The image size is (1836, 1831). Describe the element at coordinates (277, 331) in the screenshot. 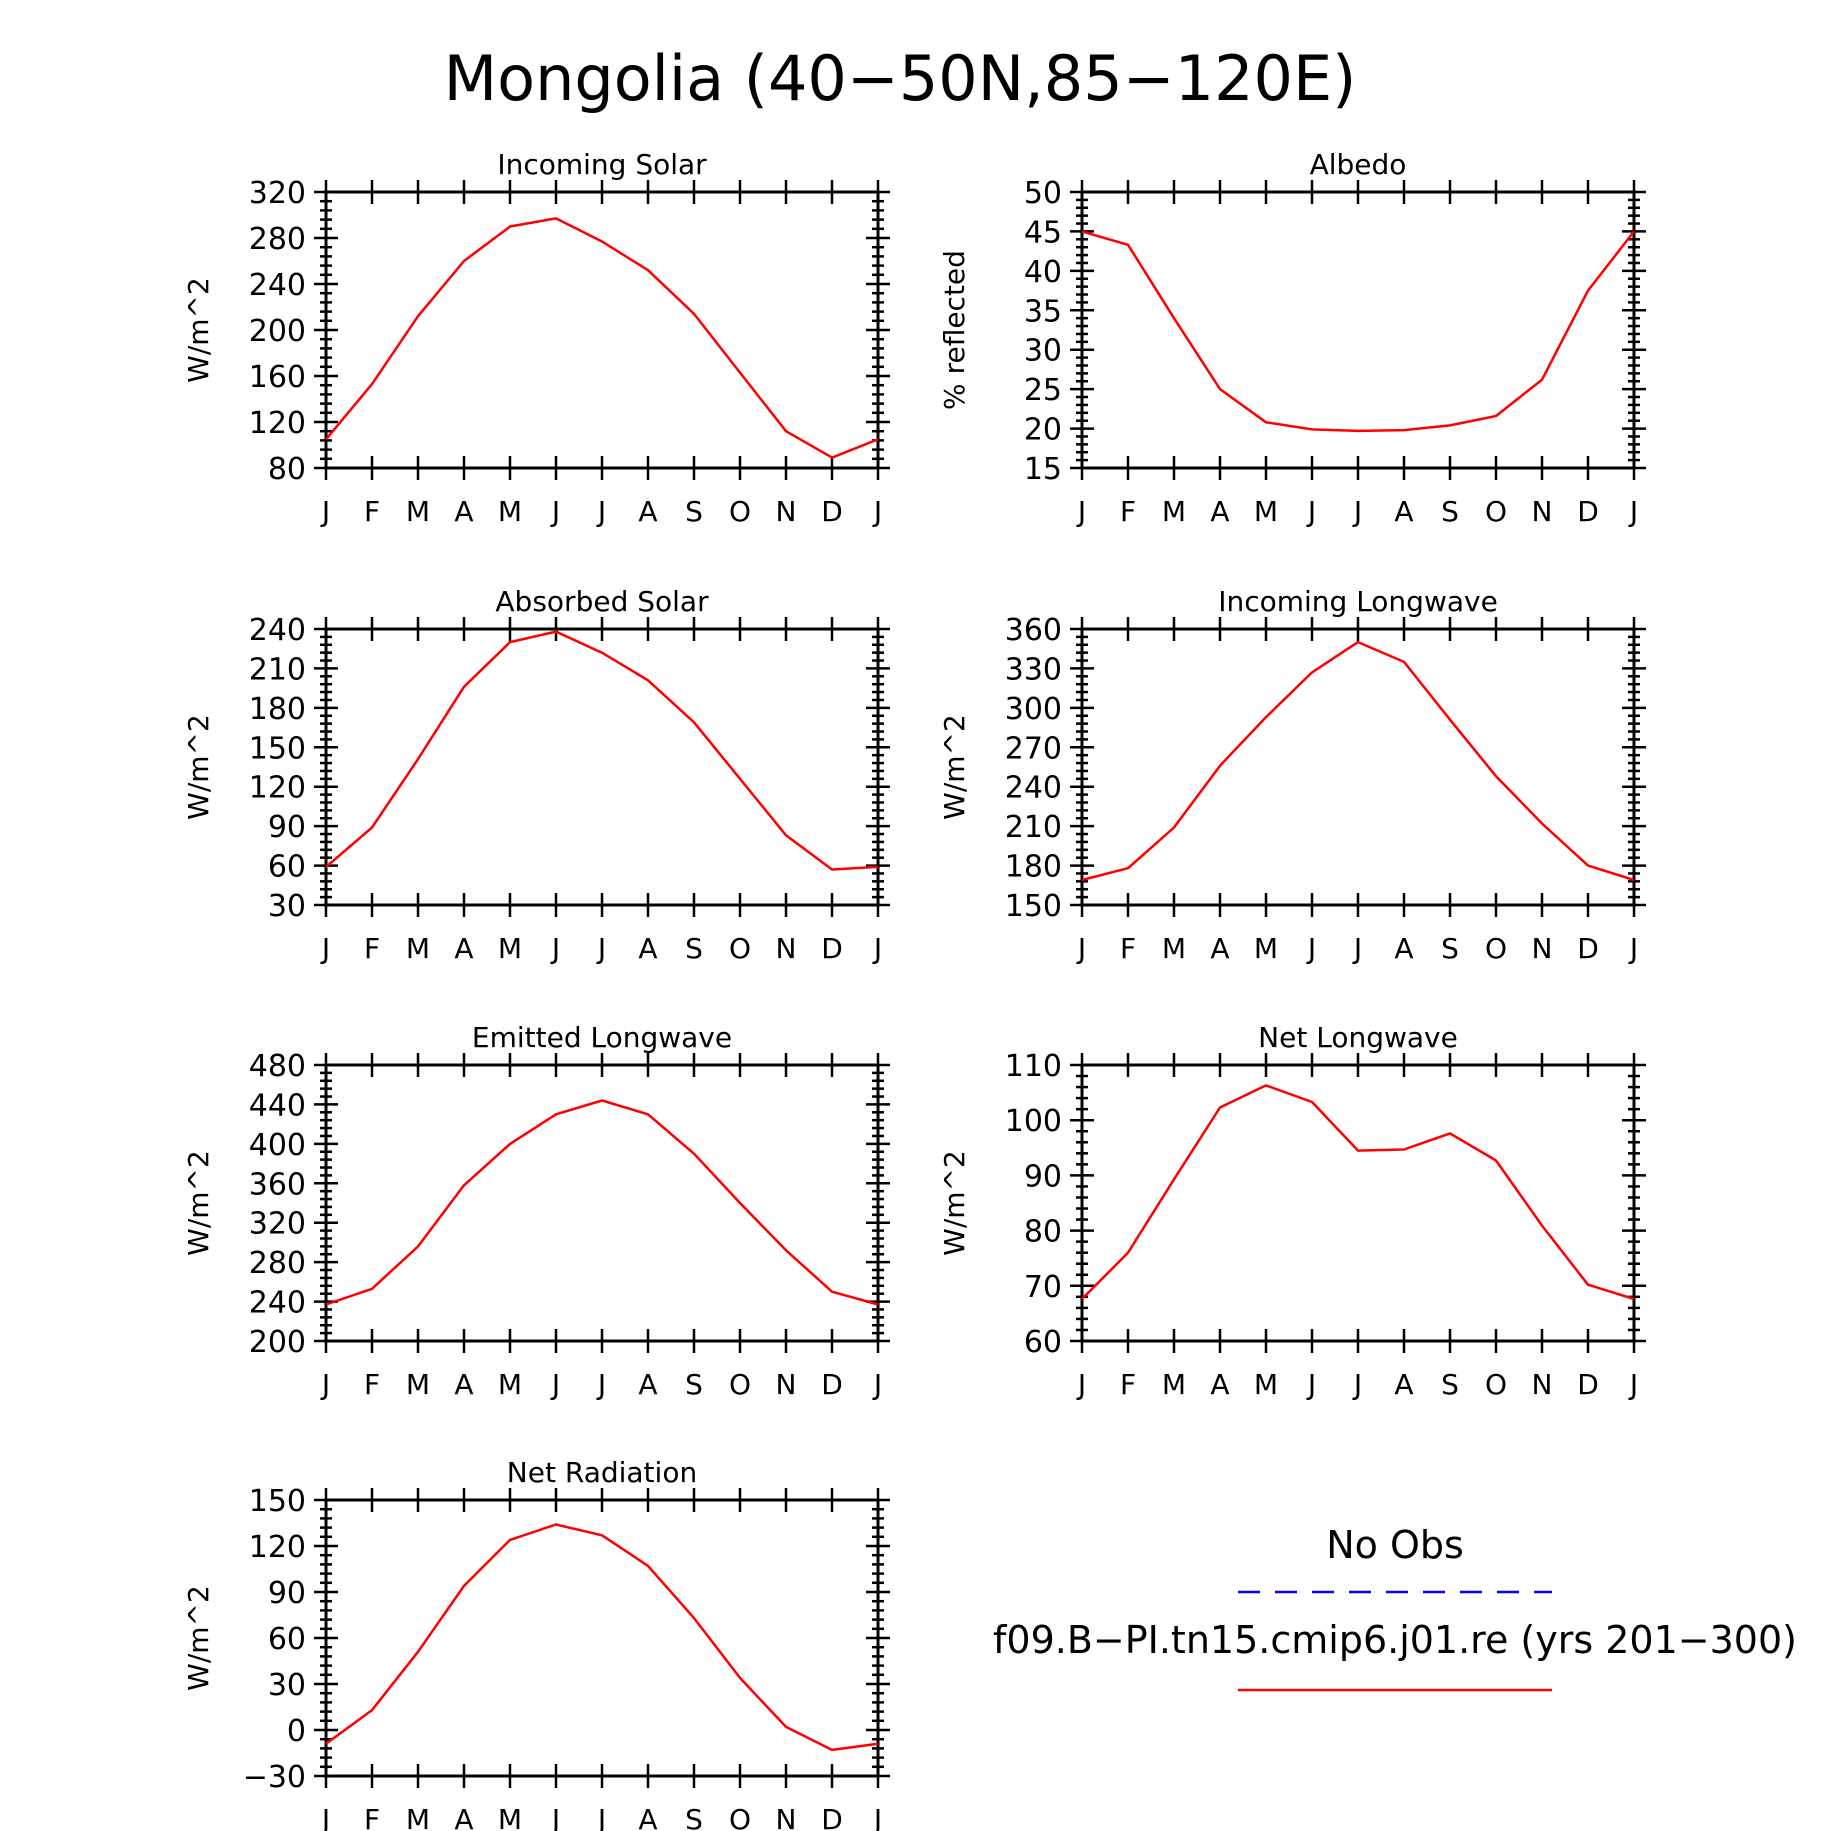

I see `y-tick-label: 200` at that location.